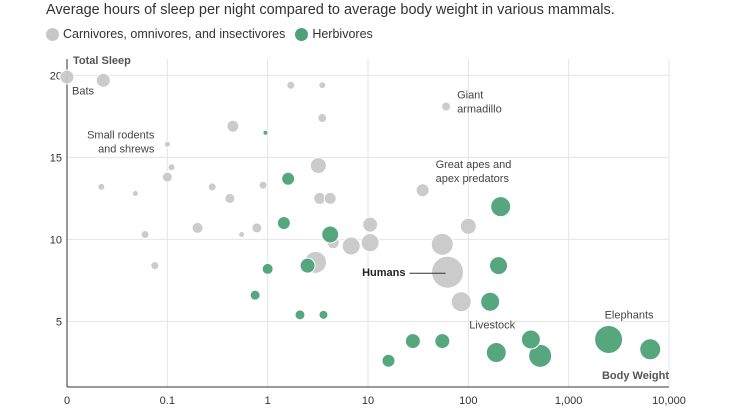  I want to click on y-axis-title: Total Sleep, so click(102, 61).